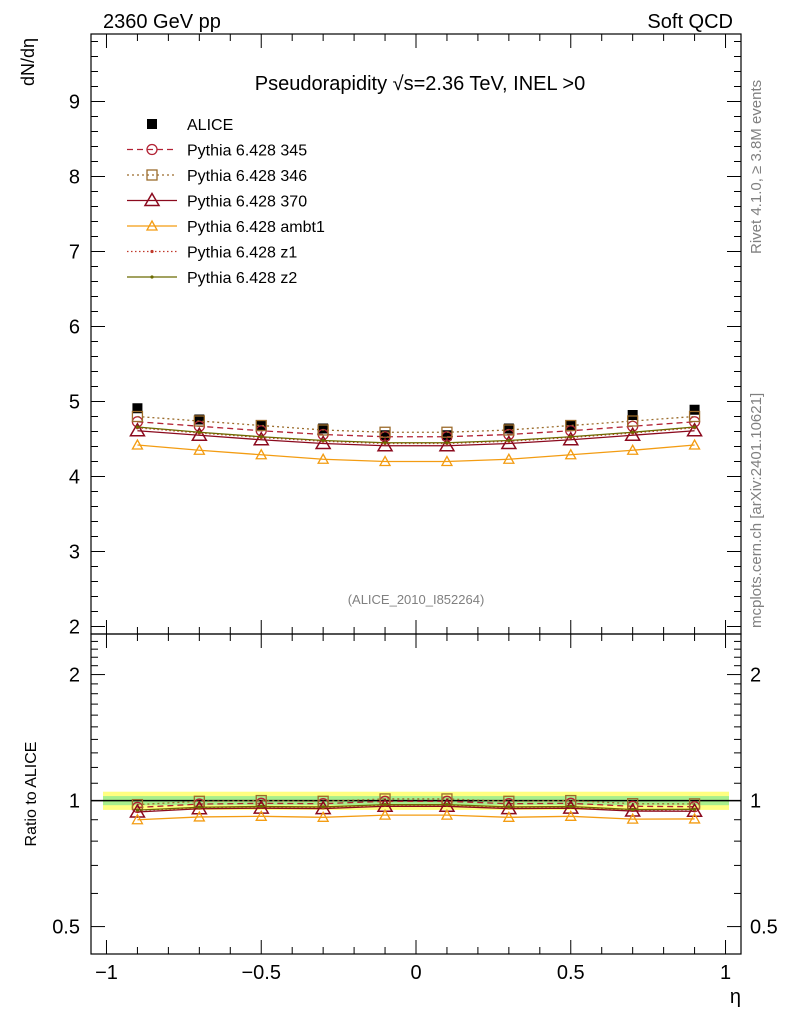  Describe the element at coordinates (31, 794) in the screenshot. I see `ratio-y-axis-label: Ratio to ALICE` at that location.